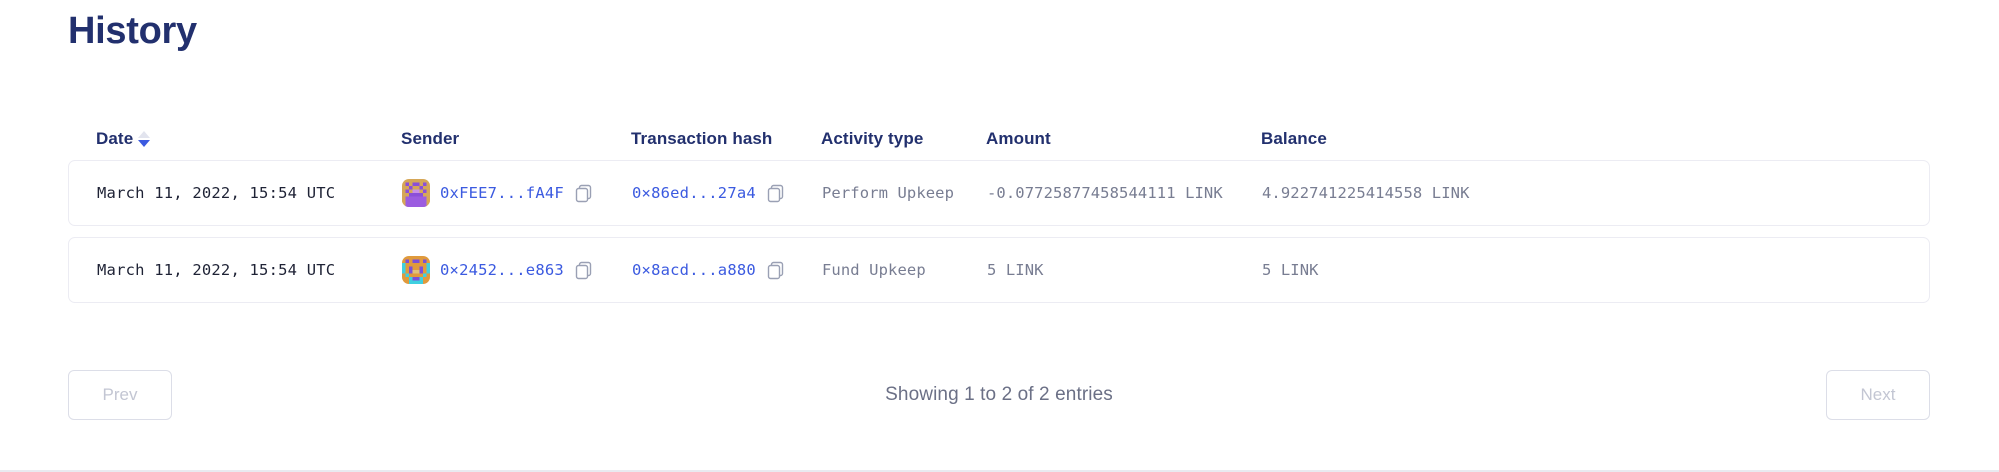  I want to click on cell-balance: 4.922741225414558 LINK, so click(1366, 193).